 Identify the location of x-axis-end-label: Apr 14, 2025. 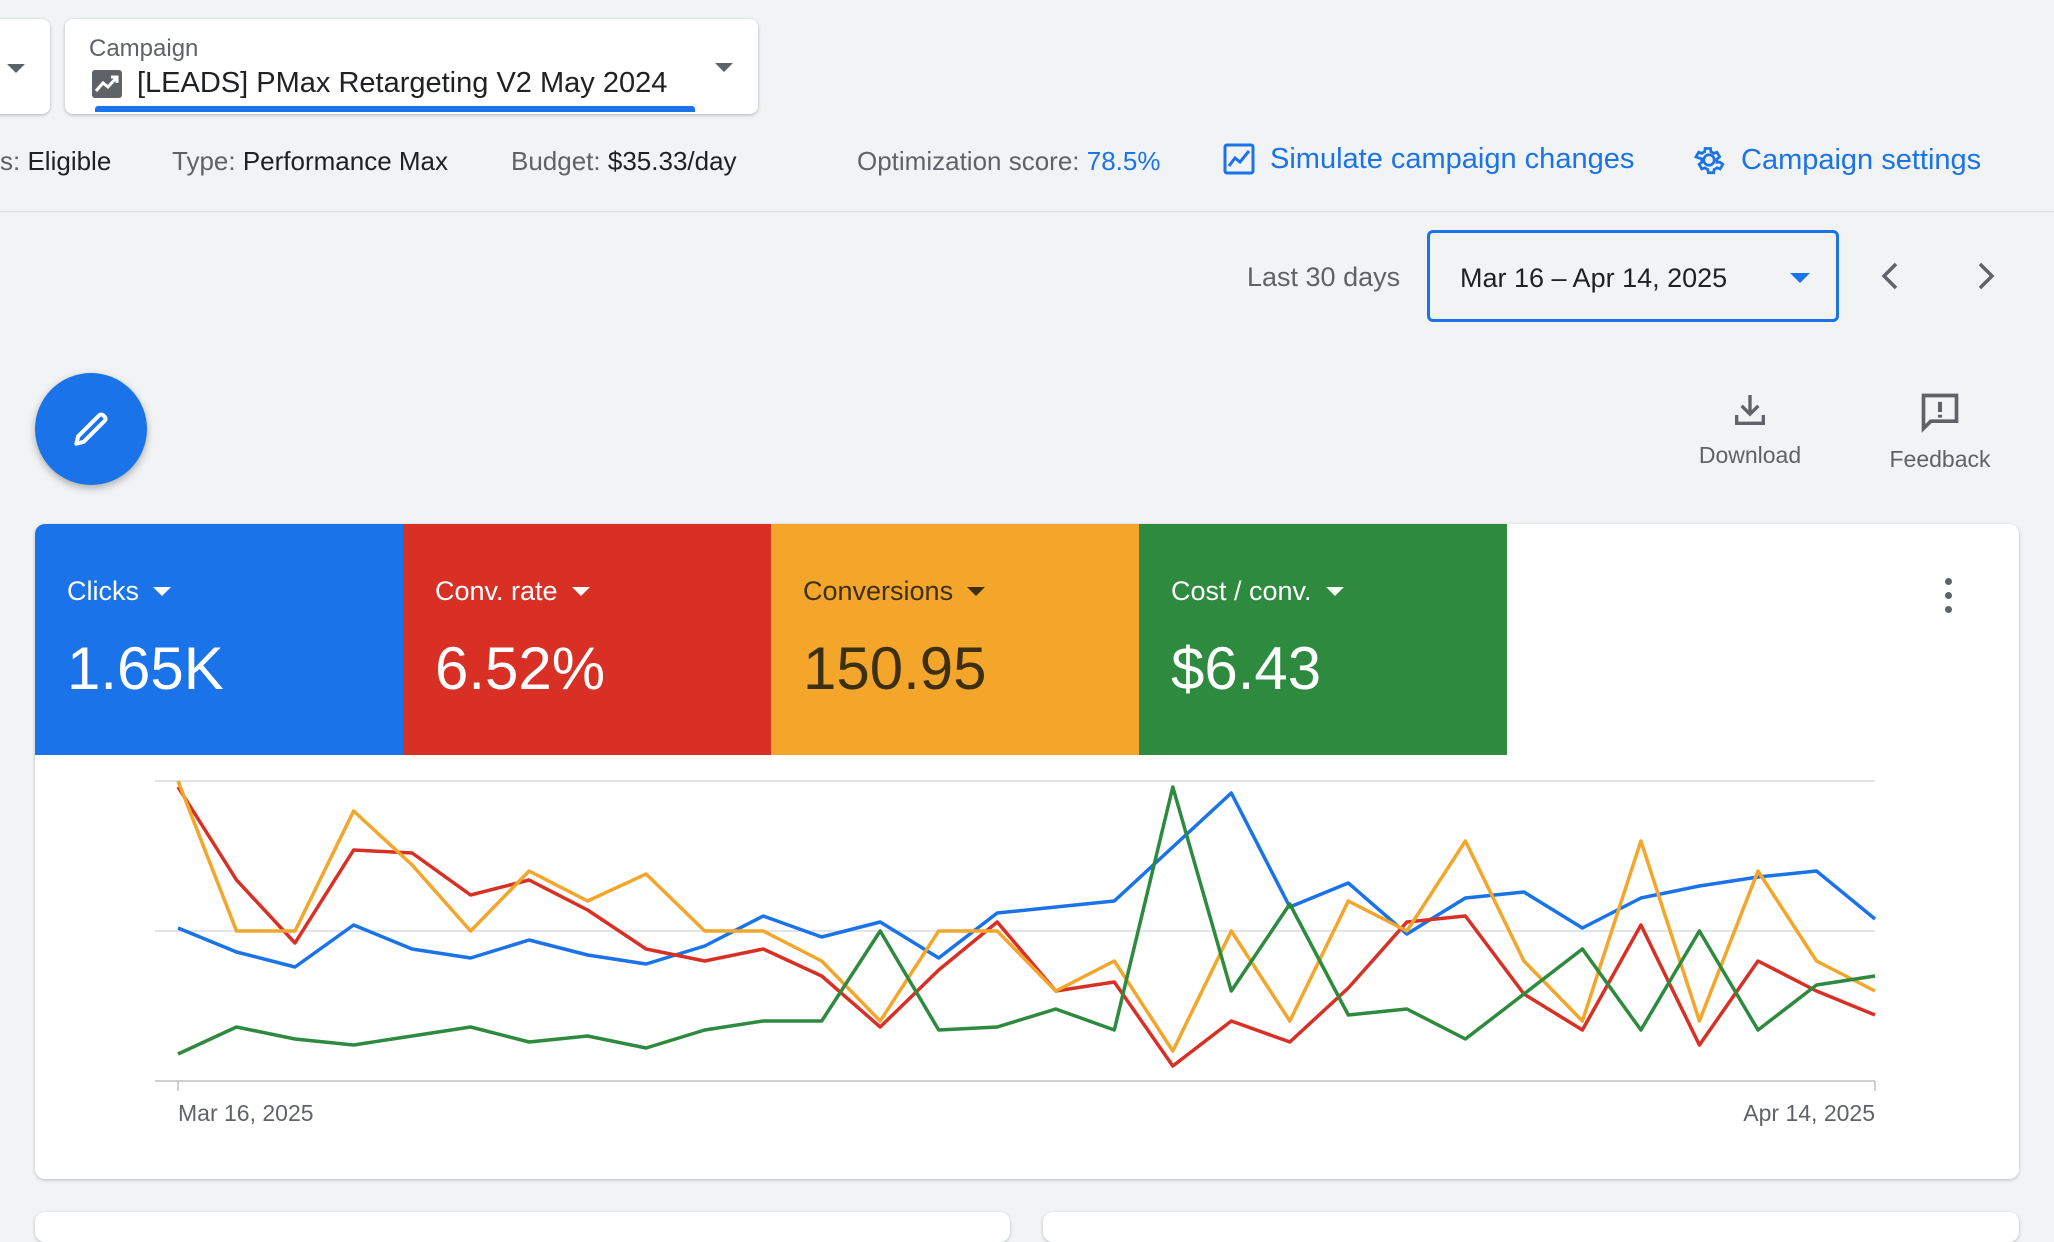
(1809, 1113).